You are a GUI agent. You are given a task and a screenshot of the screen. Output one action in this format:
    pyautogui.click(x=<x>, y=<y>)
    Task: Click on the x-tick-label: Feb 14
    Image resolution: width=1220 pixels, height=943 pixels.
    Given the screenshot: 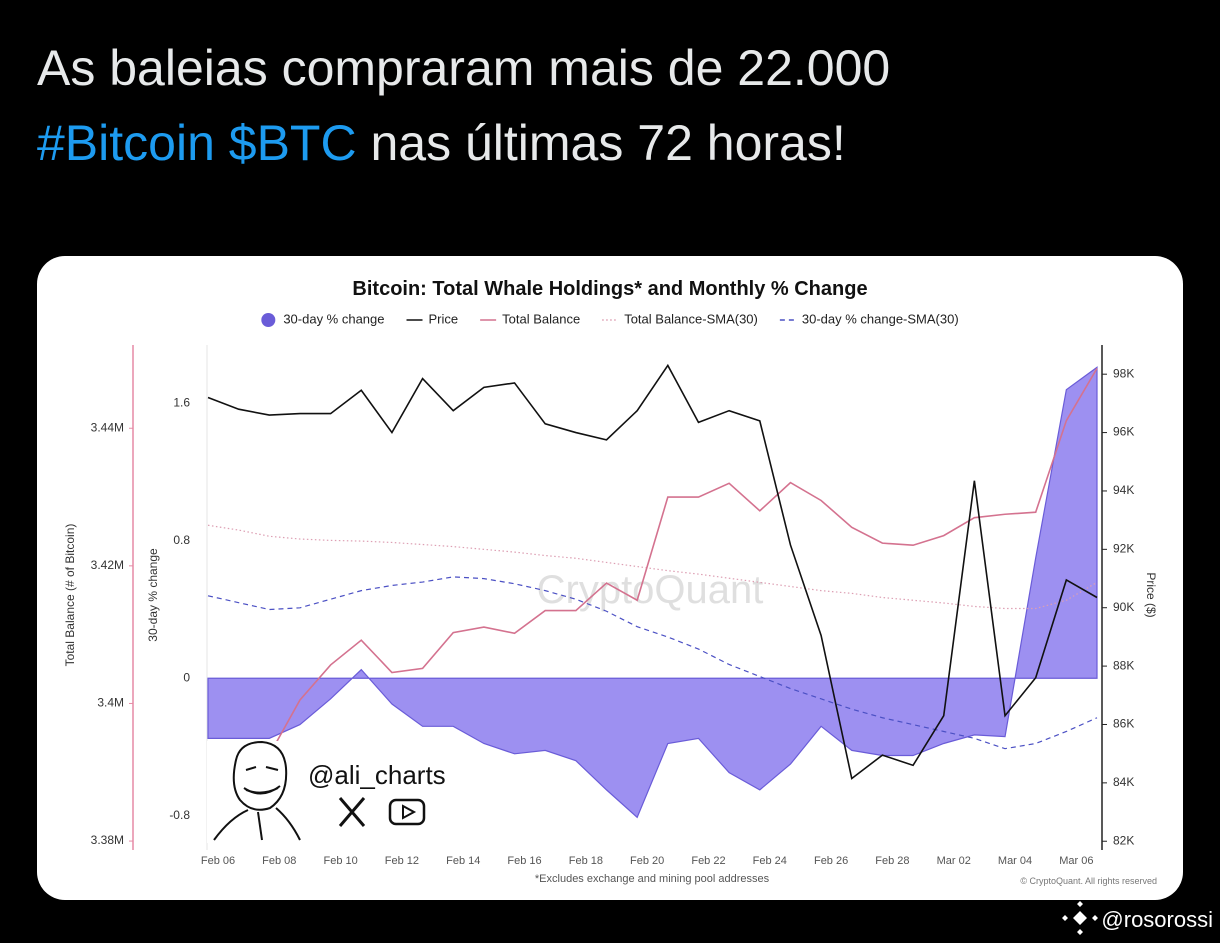 What is the action you would take?
    pyautogui.click(x=463, y=861)
    